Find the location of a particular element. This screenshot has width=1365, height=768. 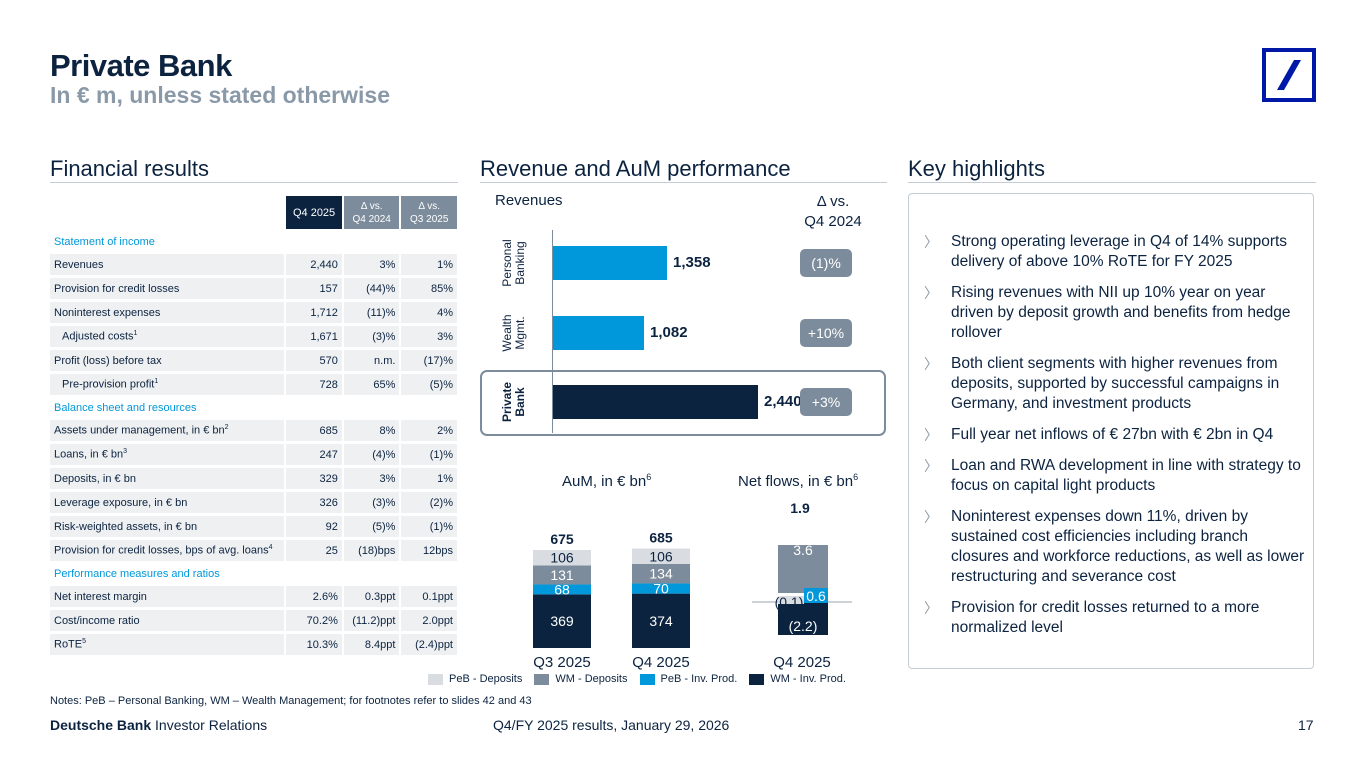

footnote-marker: 4 is located at coordinates (270, 548).